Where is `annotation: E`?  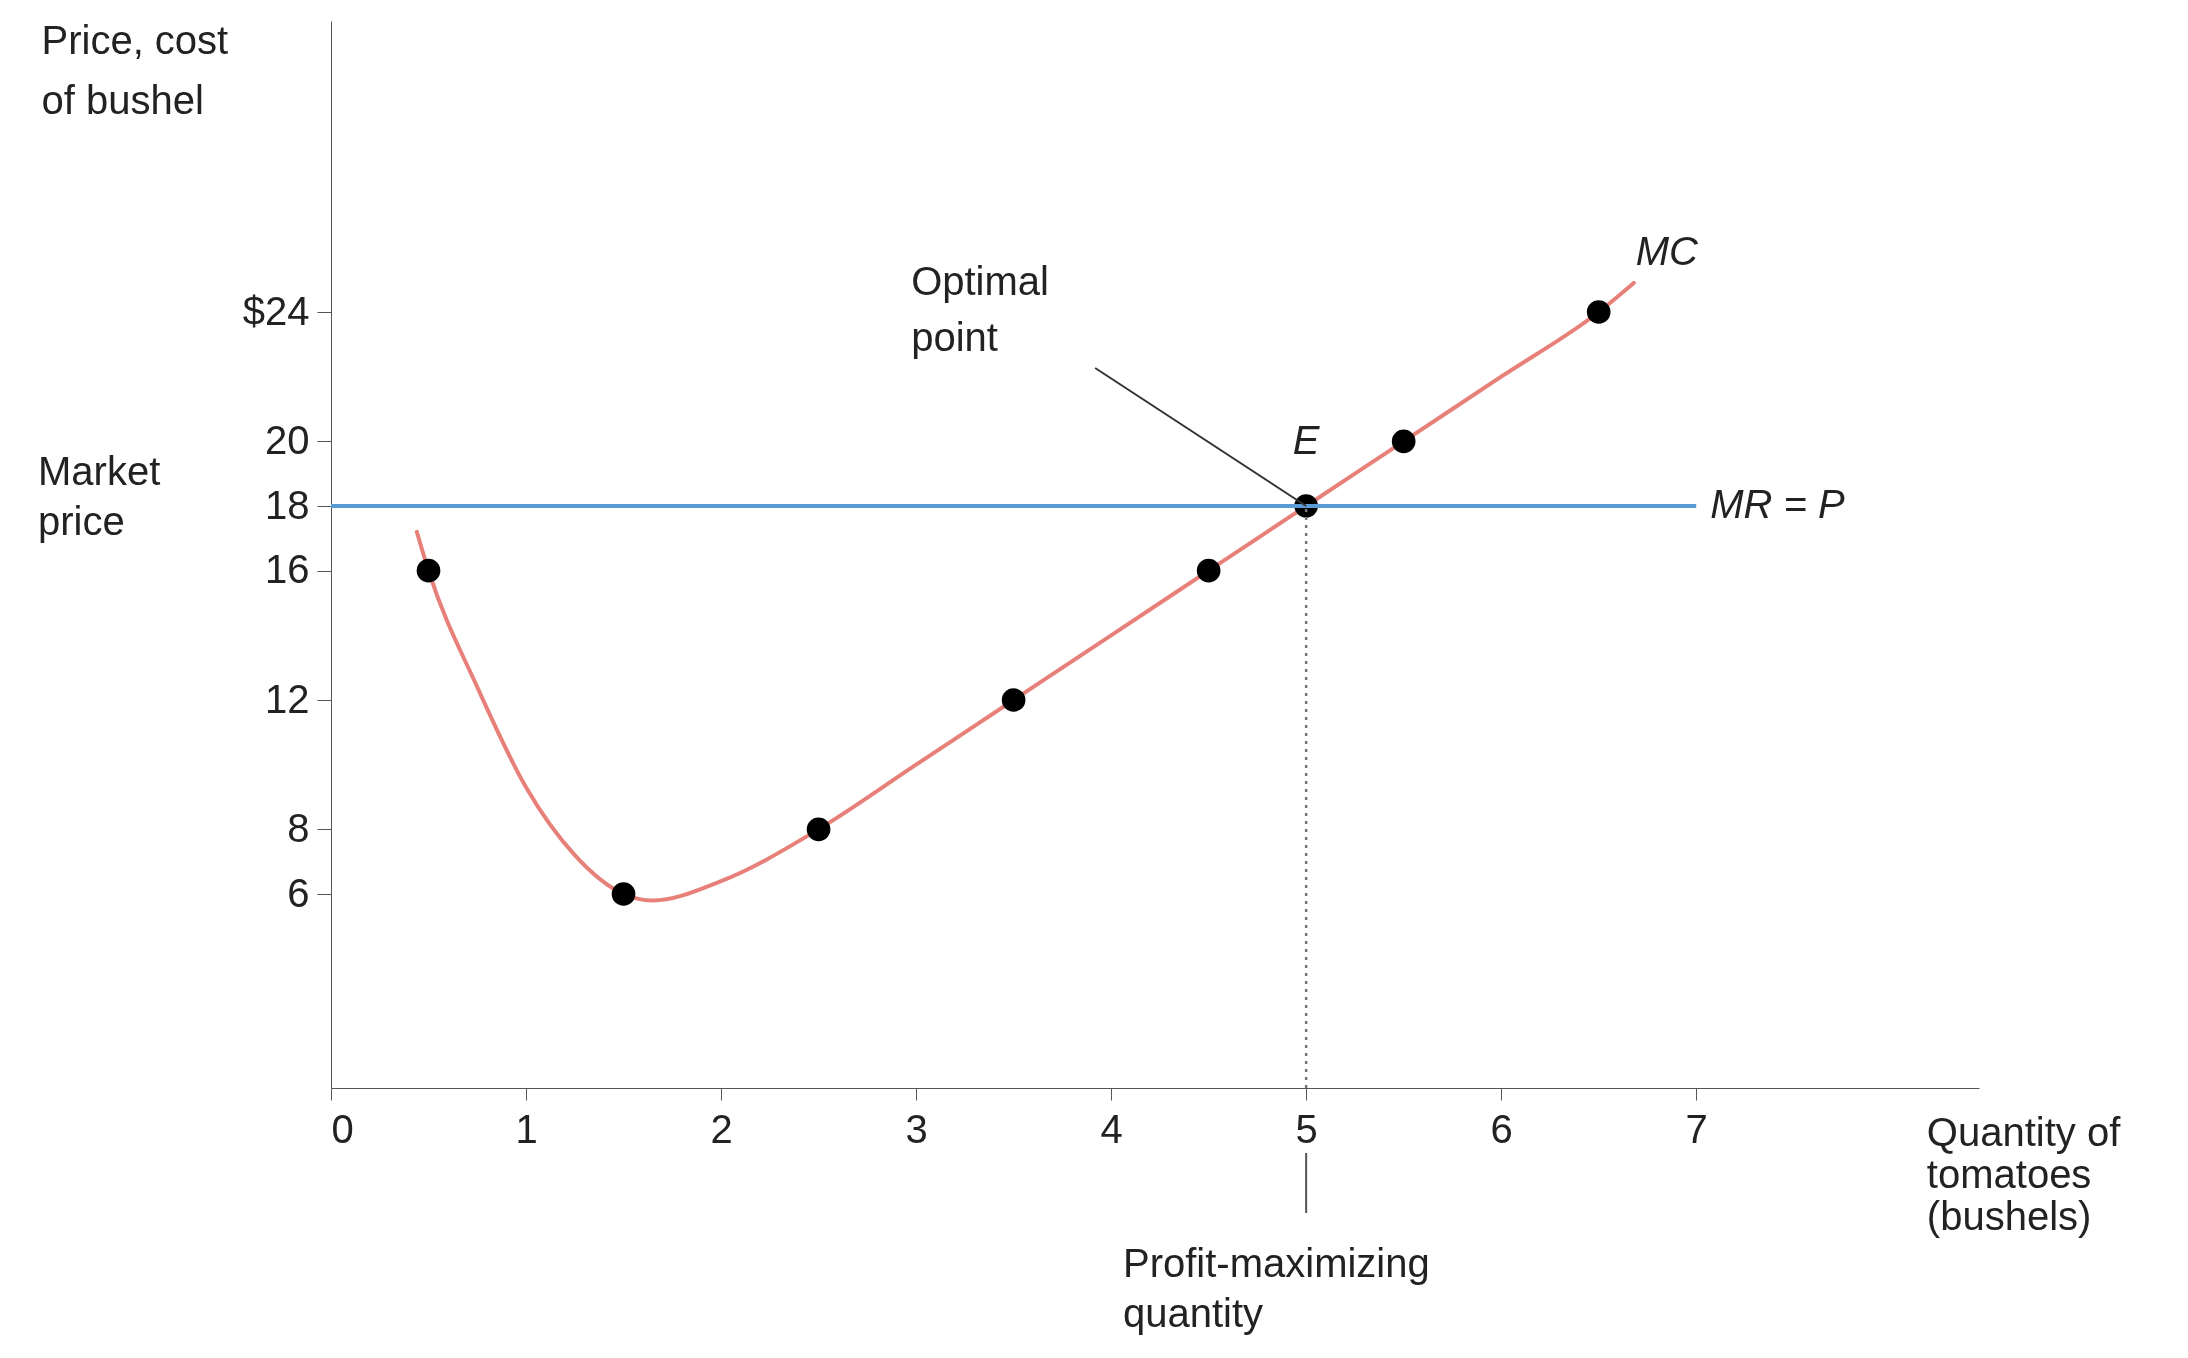 annotation: E is located at coordinates (1306, 440).